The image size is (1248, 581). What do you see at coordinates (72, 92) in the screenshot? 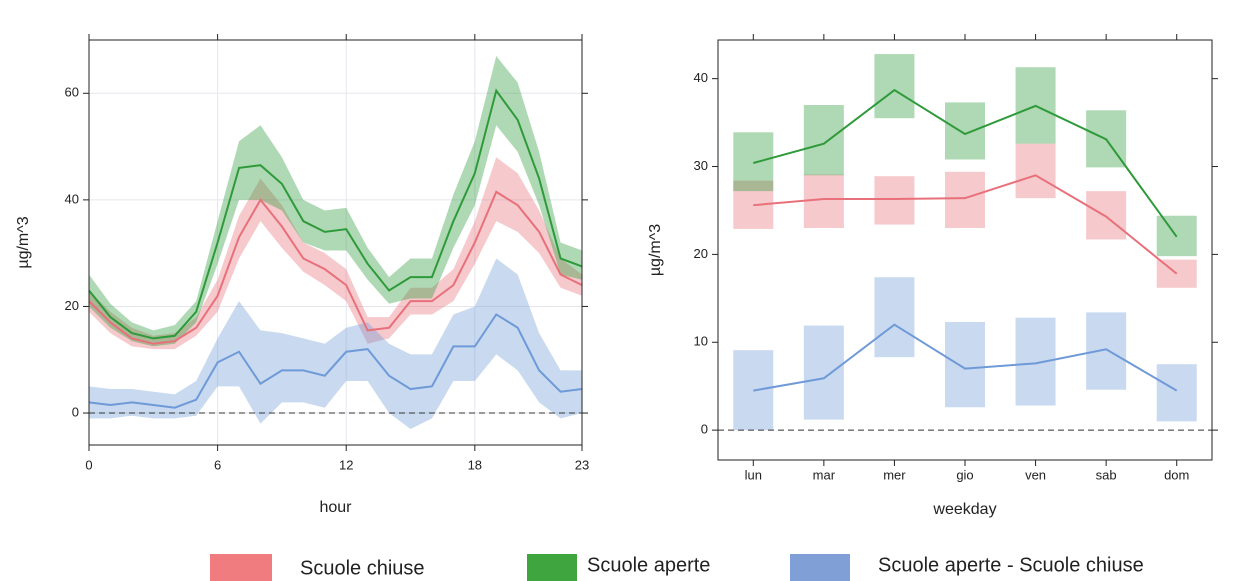
I see `y-tick-label: 60` at bounding box center [72, 92].